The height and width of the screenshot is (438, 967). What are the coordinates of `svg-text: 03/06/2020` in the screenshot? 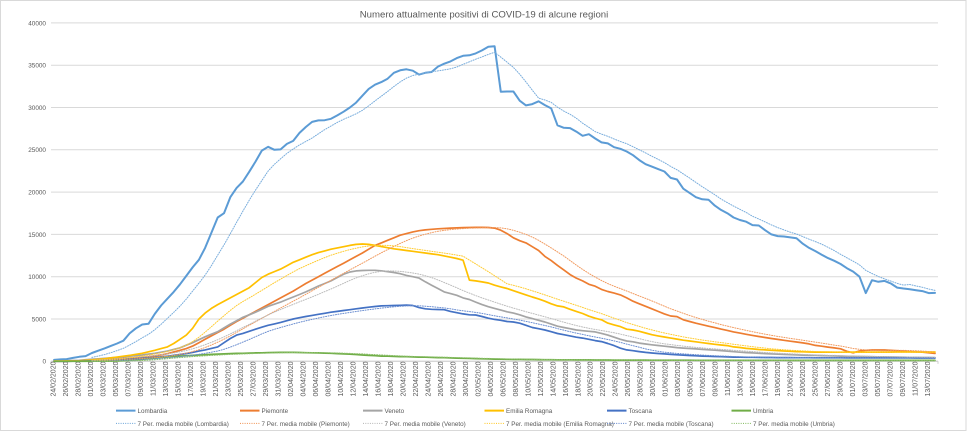 It's located at (678, 378).